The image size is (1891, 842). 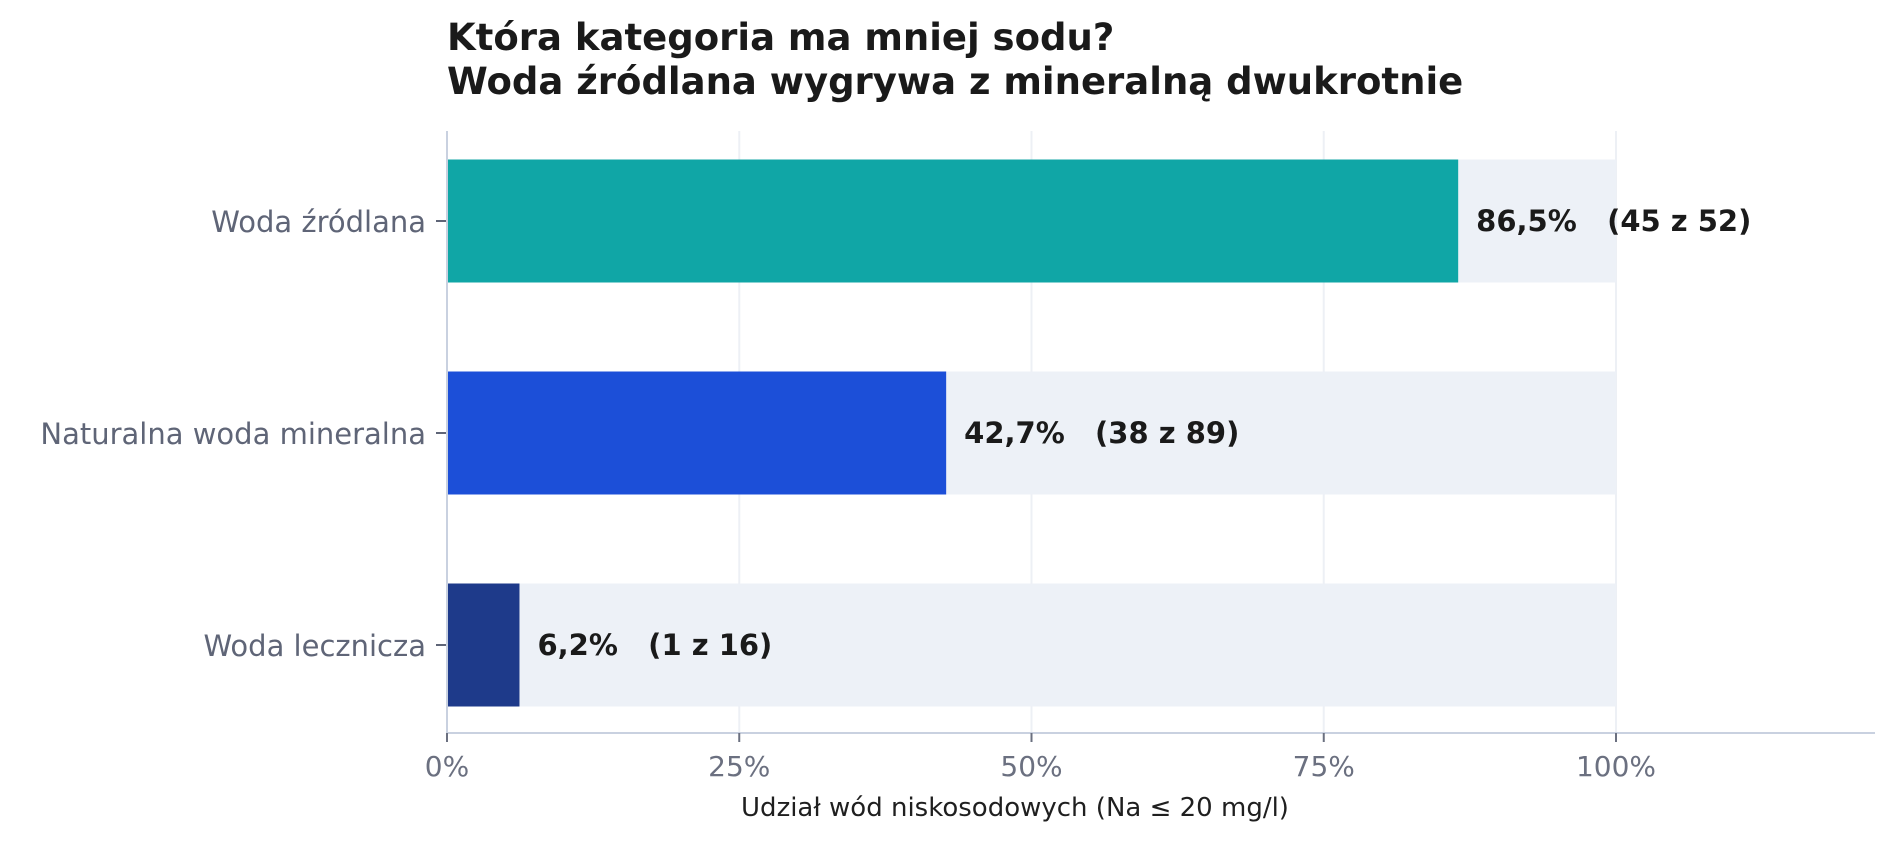 What do you see at coordinates (780, 37) in the screenshot?
I see `chart-title-line-1: Która kategoria ma mniej sodu?` at bounding box center [780, 37].